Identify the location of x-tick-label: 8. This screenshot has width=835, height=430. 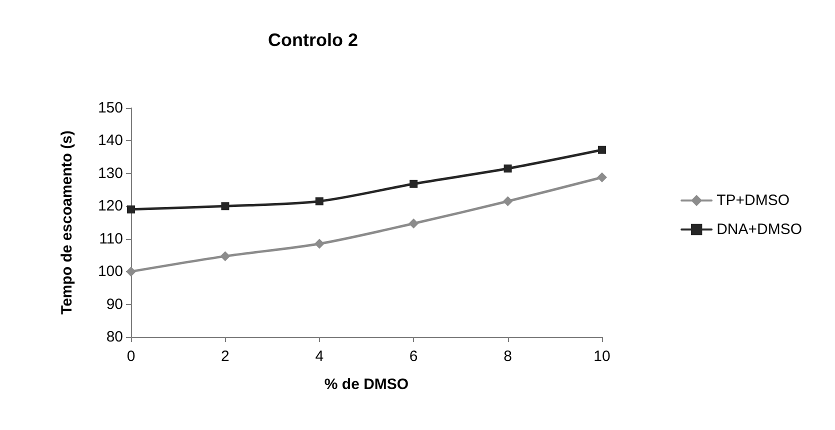
(508, 356).